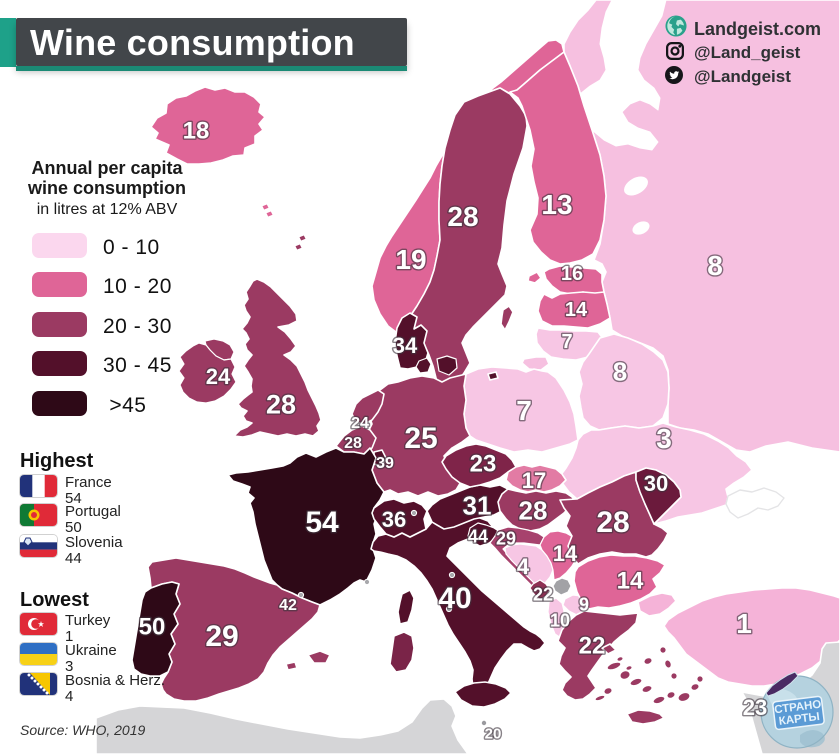 The image size is (840, 754). Describe the element at coordinates (196, 131) in the screenshot. I see `svg-text: 18` at that location.